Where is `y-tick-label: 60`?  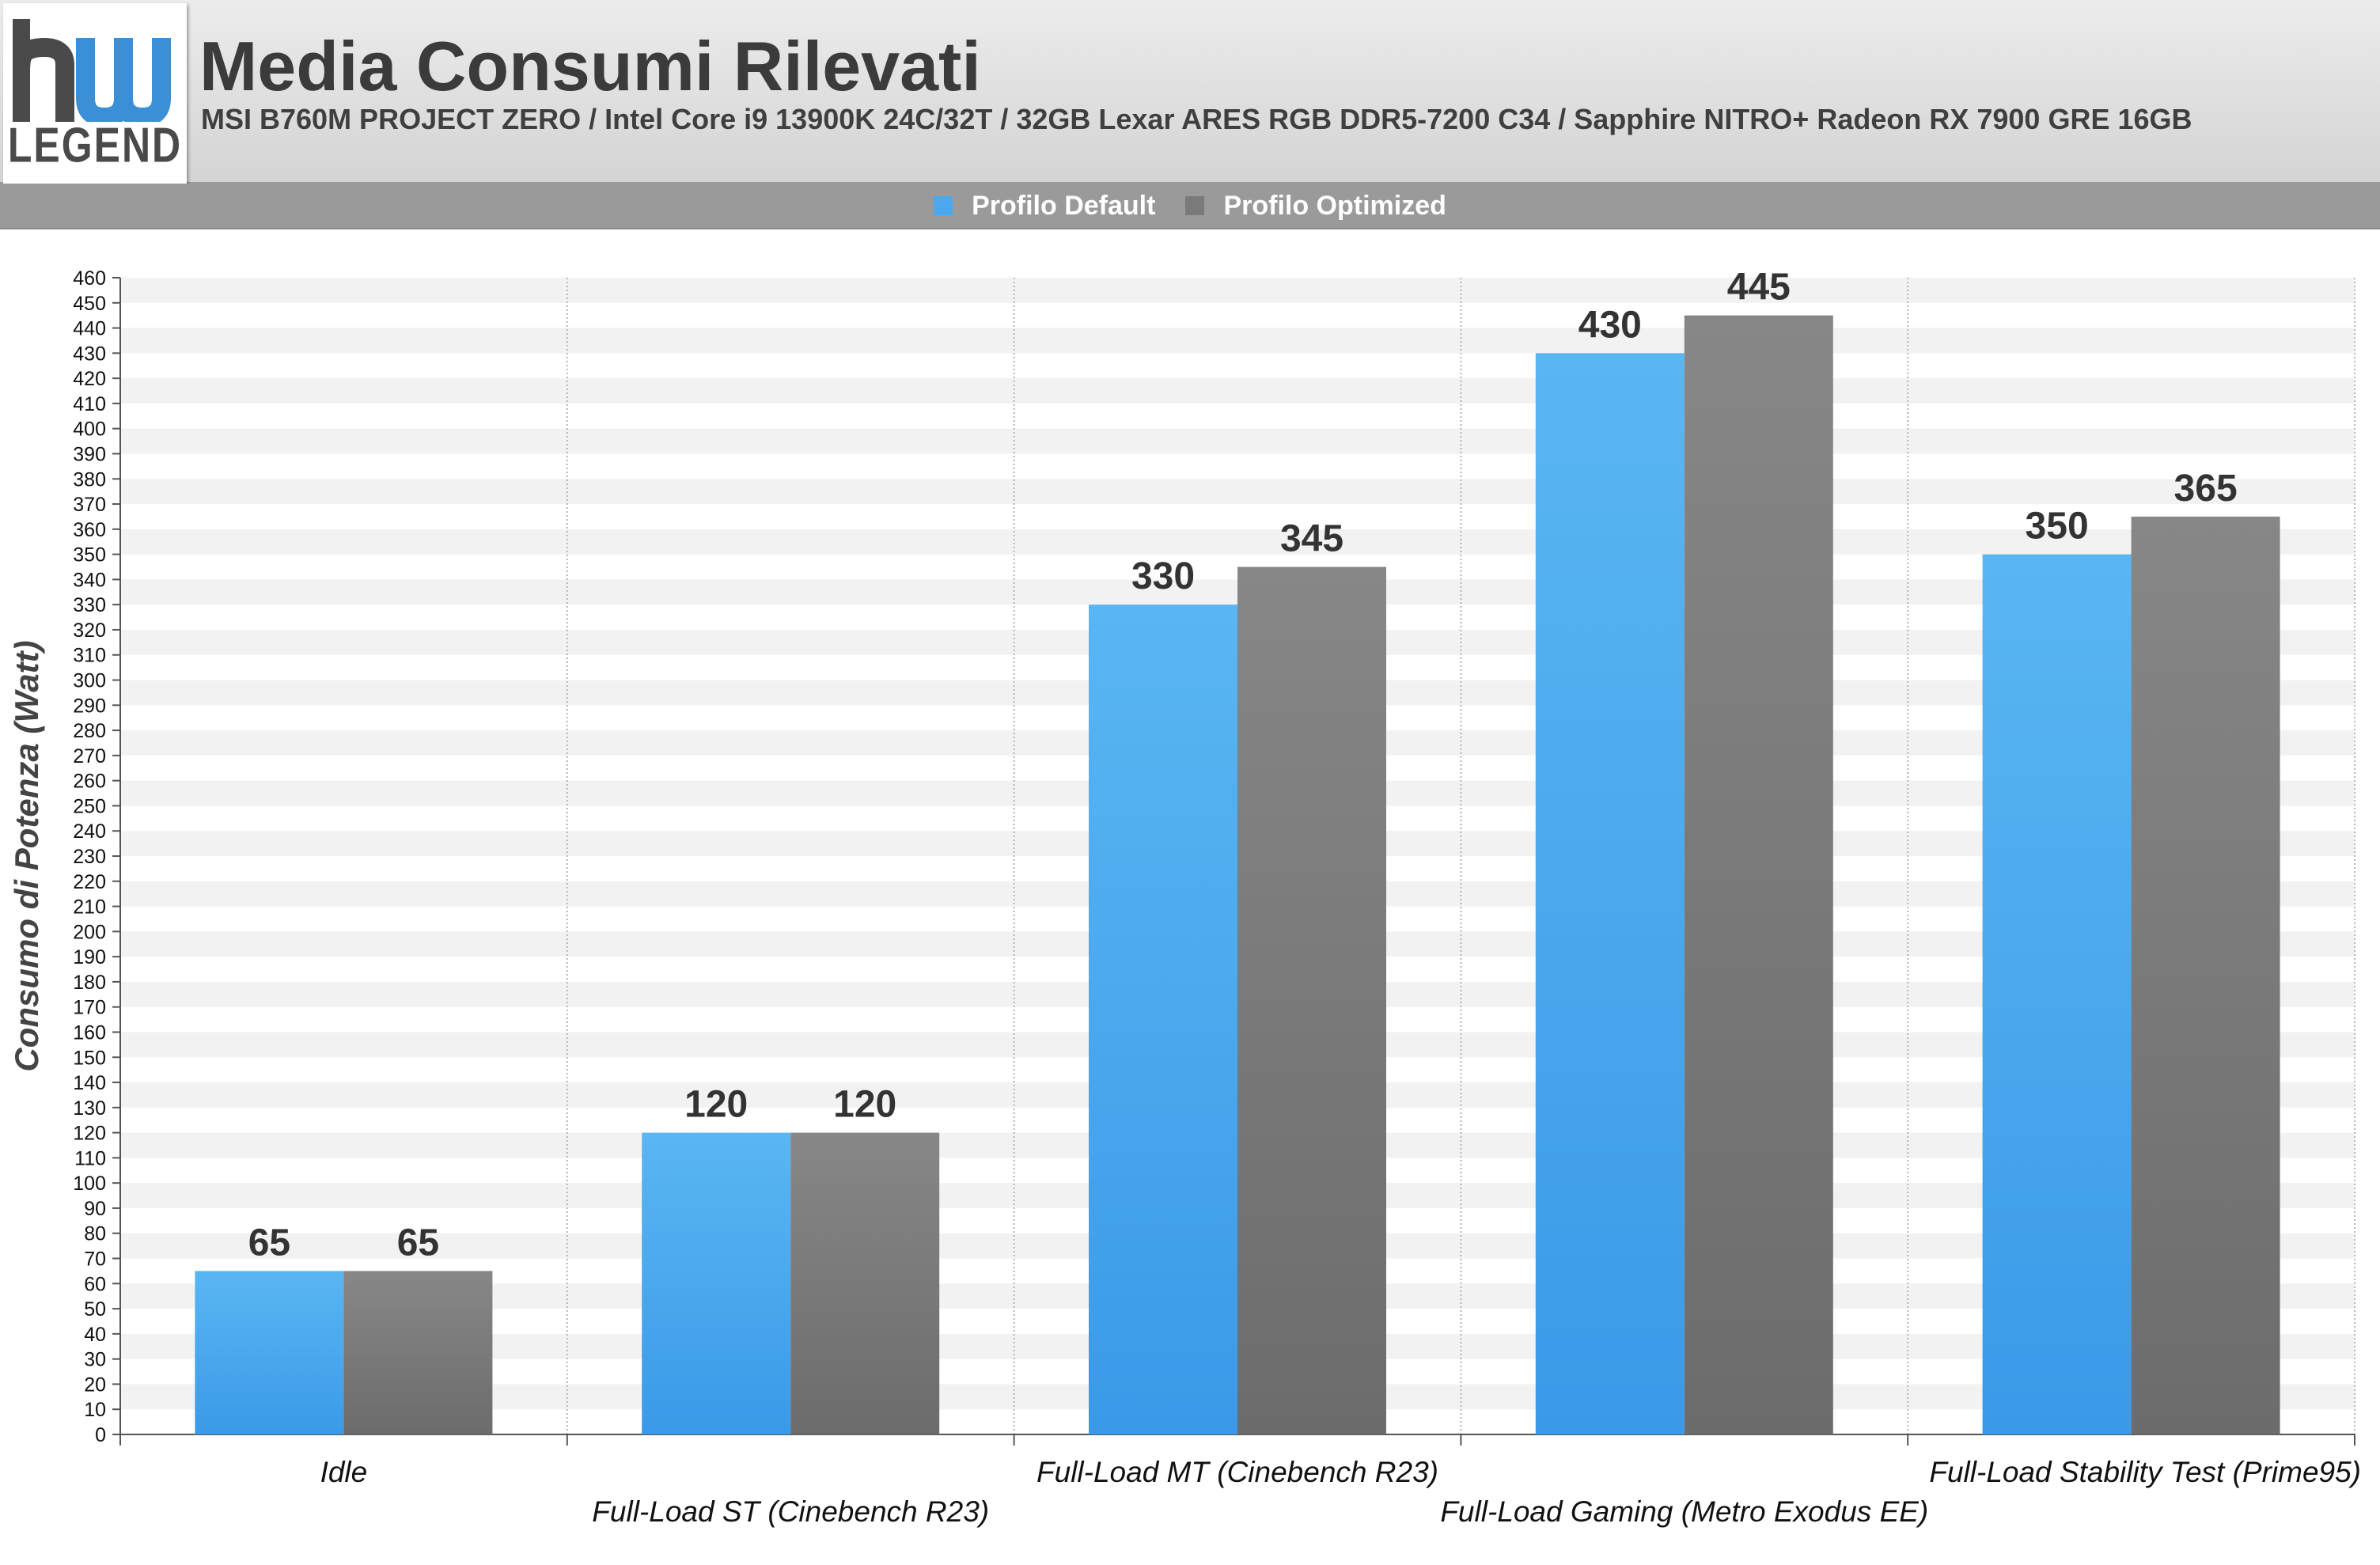 y-tick-label: 60 is located at coordinates (95, 1284).